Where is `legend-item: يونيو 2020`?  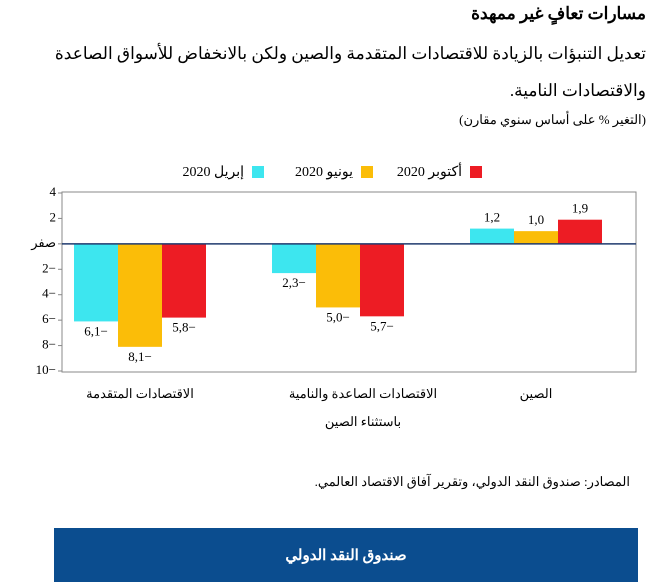 legend-item: يونيو 2020 is located at coordinates (334, 172).